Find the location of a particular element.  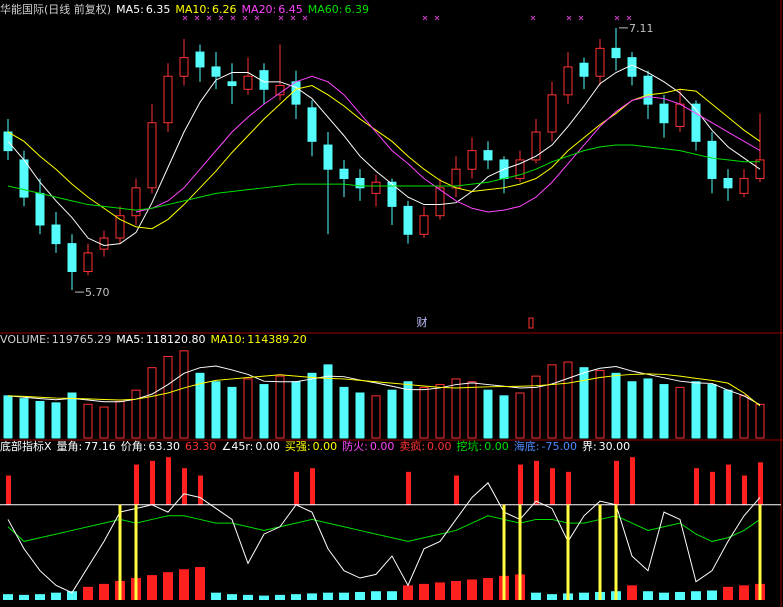

readout-name: 量角: is located at coordinates (69, 446).